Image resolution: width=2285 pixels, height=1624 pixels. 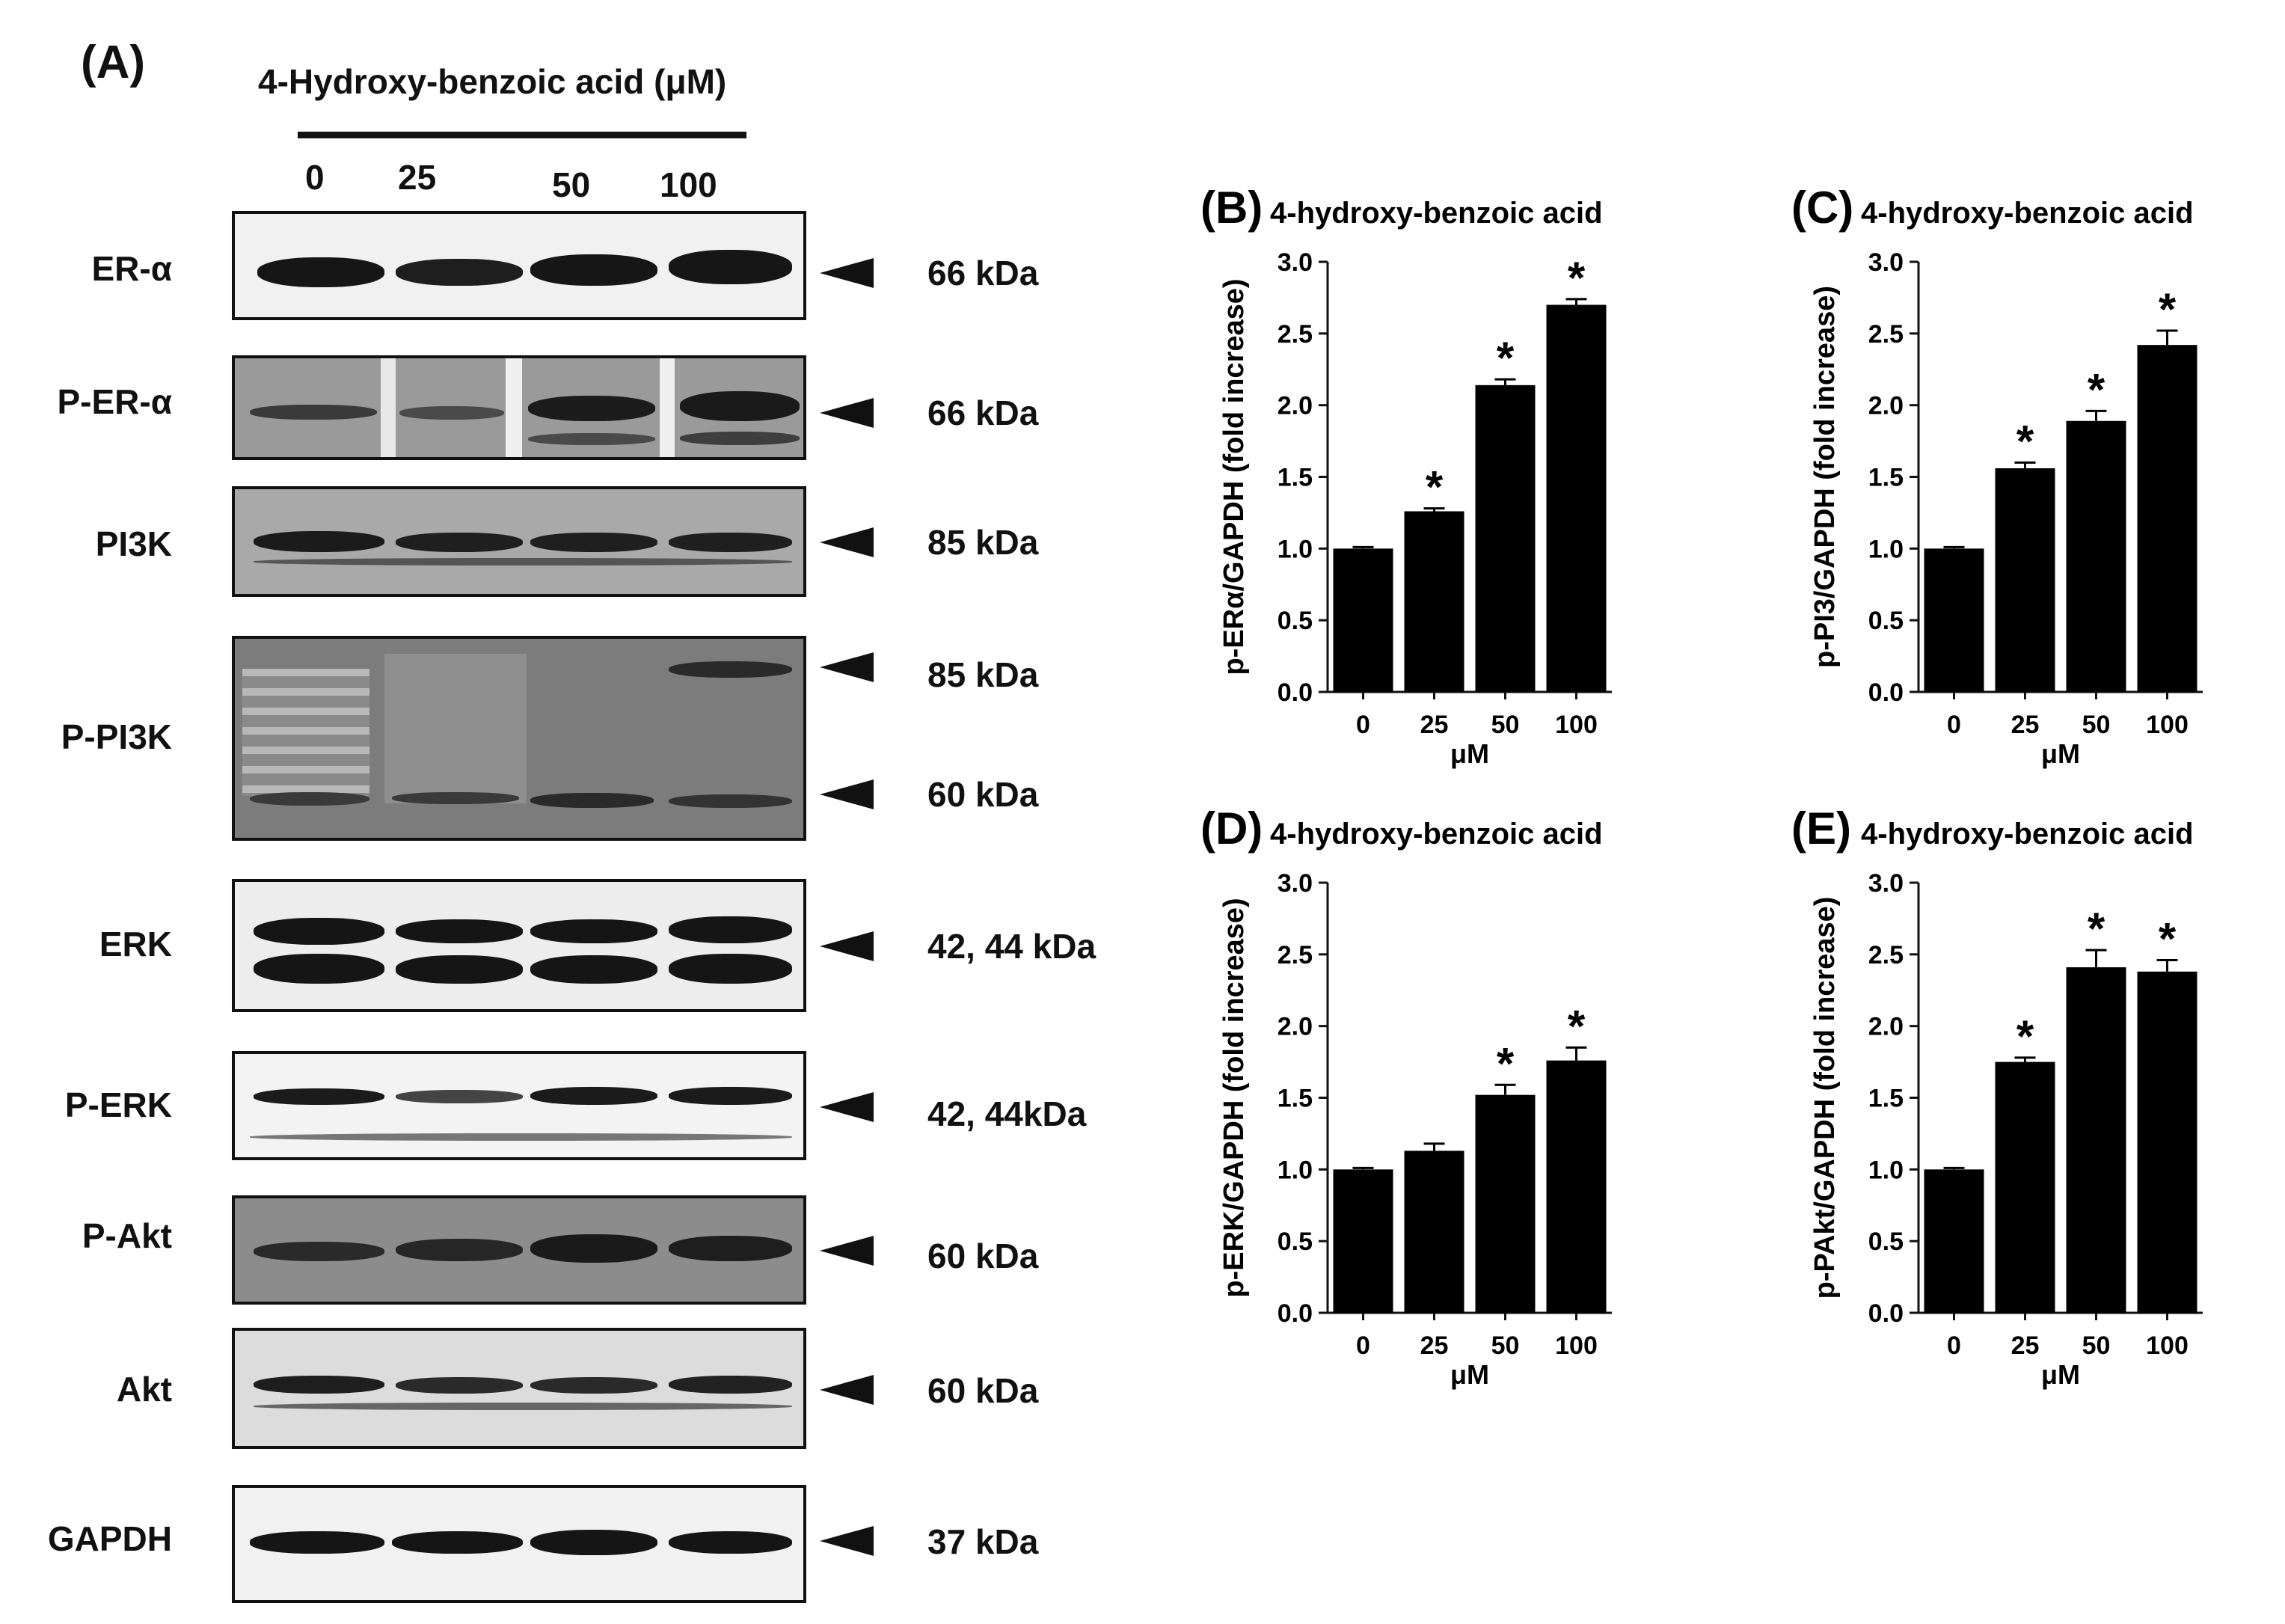 What do you see at coordinates (847, 273) in the screenshot?
I see `arrow-er-alpha` at bounding box center [847, 273].